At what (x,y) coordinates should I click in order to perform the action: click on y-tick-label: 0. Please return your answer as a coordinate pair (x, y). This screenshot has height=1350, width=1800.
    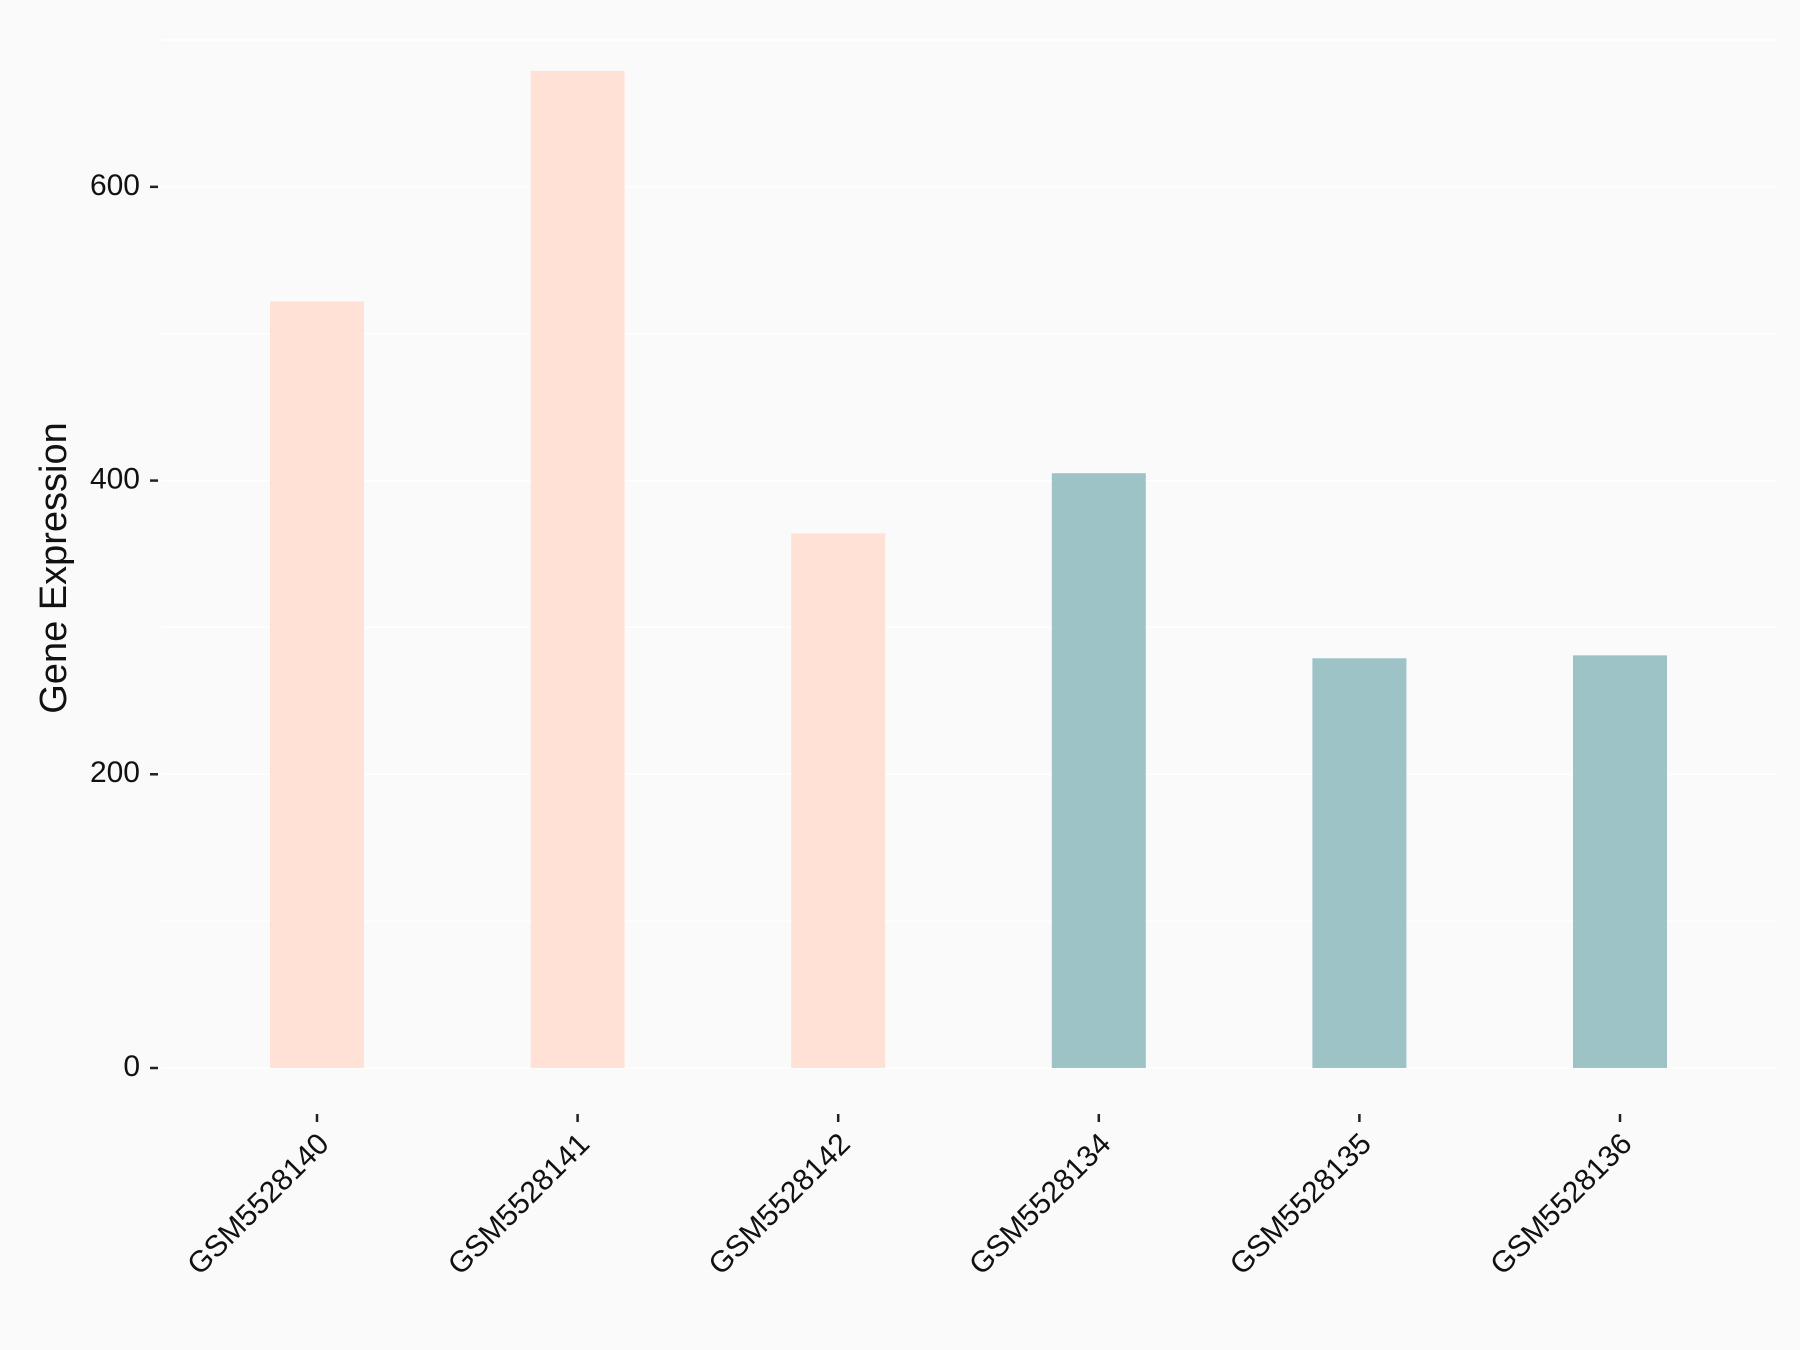
    Looking at the image, I should click on (131, 1066).